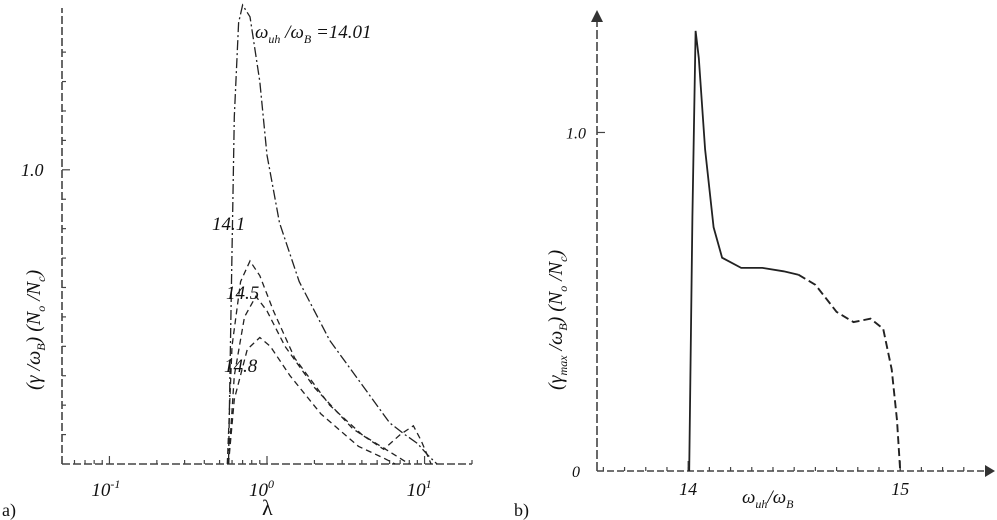 The image size is (997, 520). What do you see at coordinates (419, 489) in the screenshot?
I see `x-tick-label: 10¹` at bounding box center [419, 489].